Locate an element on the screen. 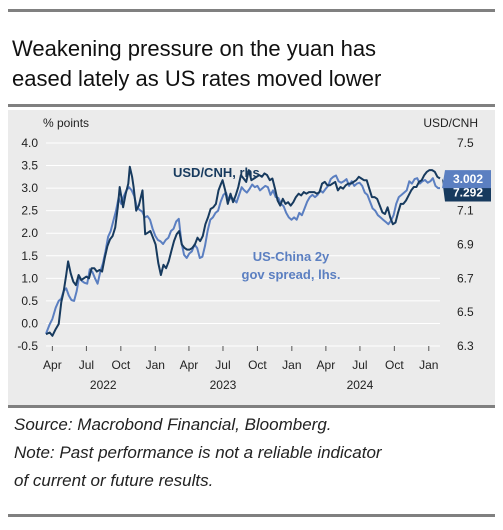 This screenshot has height=530, width=503. right-axis-title: USD/CNH is located at coordinates (450, 123).